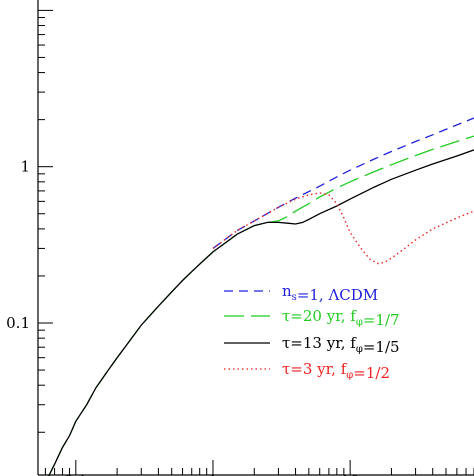  I want to click on x-axis: 0.1 1 10, so click(259, 468).